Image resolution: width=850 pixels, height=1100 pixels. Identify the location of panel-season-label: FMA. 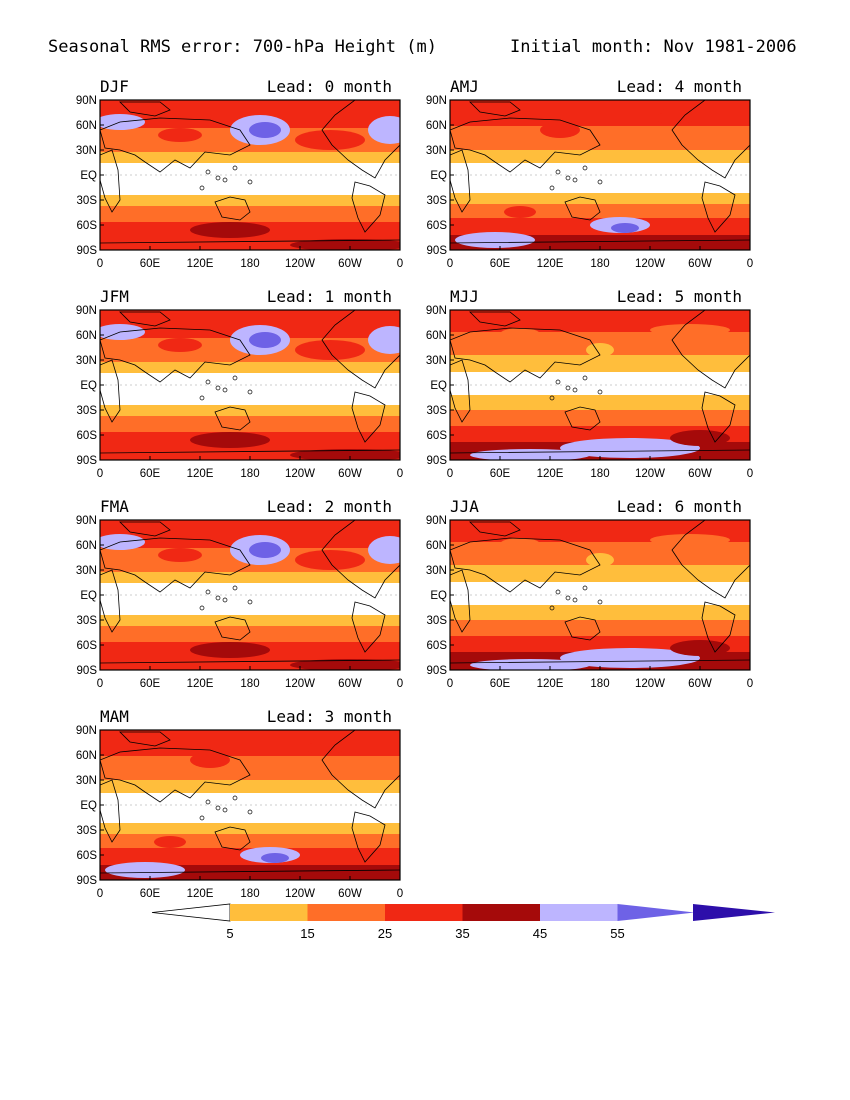
(114, 506).